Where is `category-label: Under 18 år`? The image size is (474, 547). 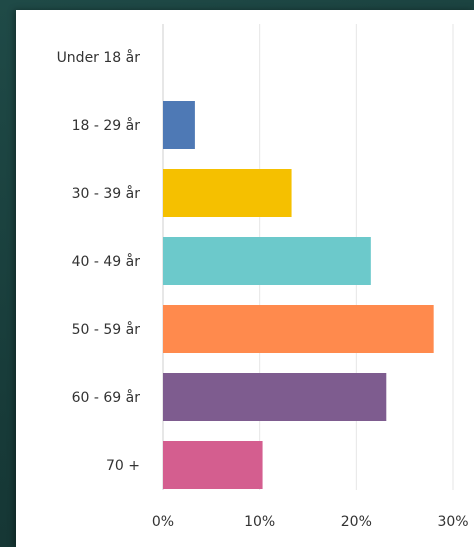
category-label: Under 18 år is located at coordinates (99, 57).